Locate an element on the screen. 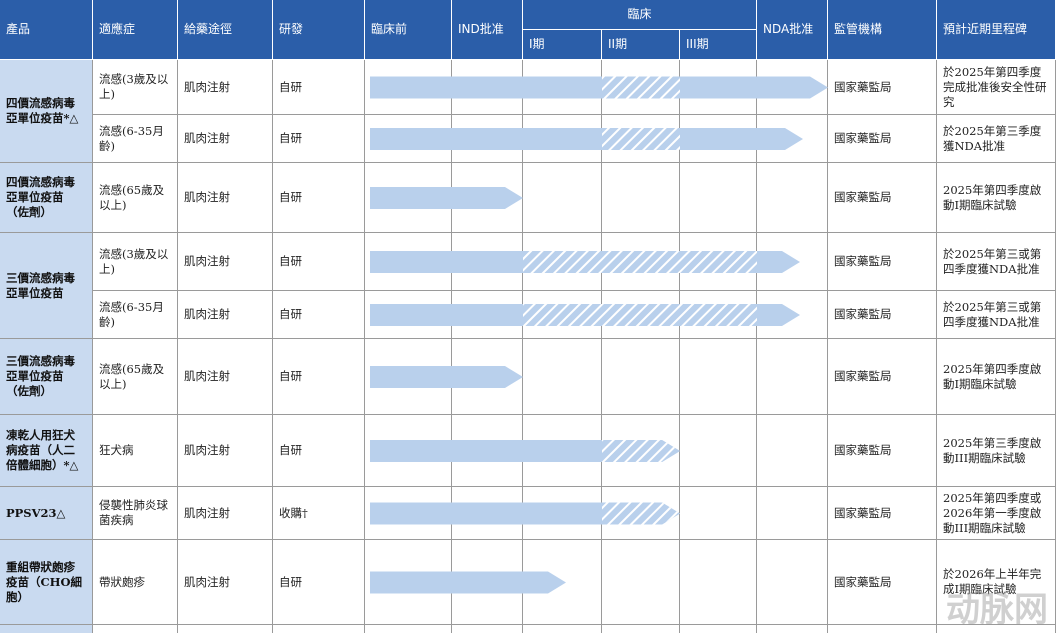 The height and width of the screenshot is (633, 1056). header-cell: 給藥途徑 is located at coordinates (225, 30).